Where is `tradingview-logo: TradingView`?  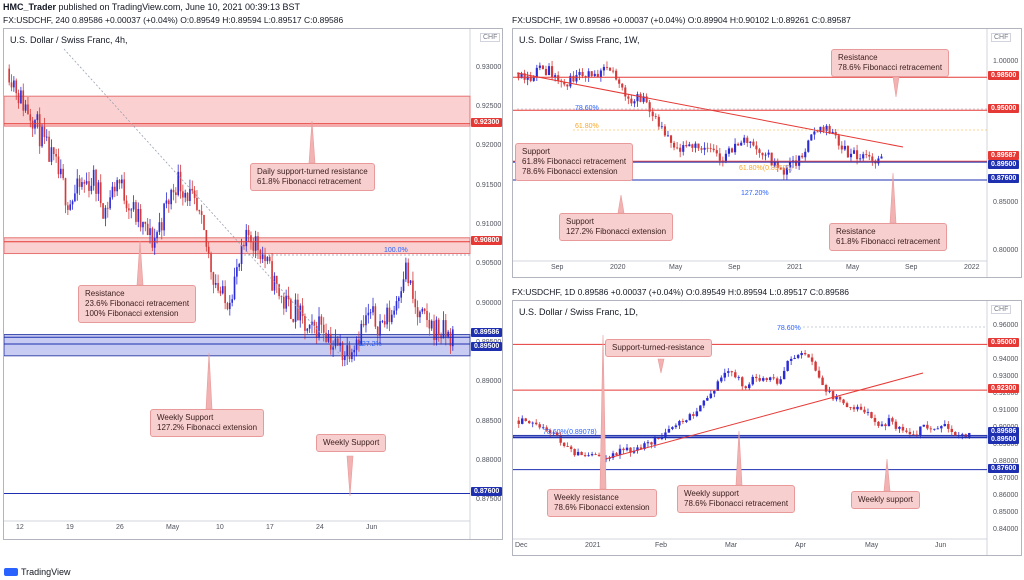 tradingview-logo: TradingView is located at coordinates (37, 572).